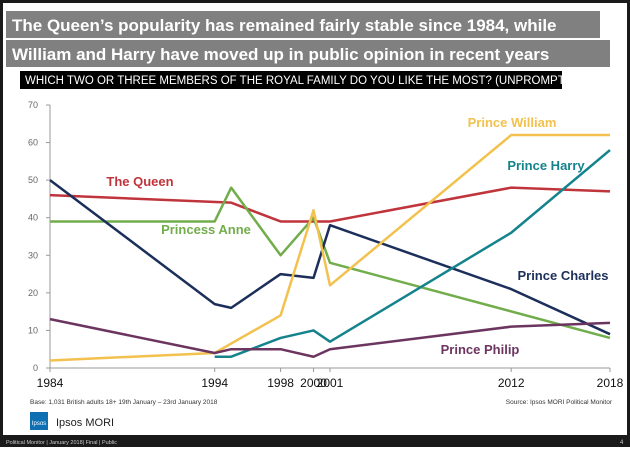 Image resolution: width=630 pixels, height=452 pixels. Describe the element at coordinates (85, 423) in the screenshot. I see `brand: Ipsos MORI` at that location.